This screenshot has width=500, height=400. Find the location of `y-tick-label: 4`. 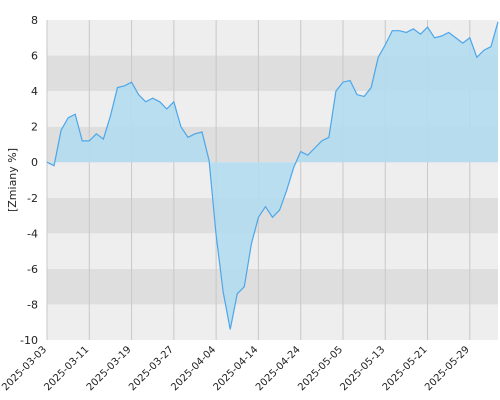

y-tick-label: 4 is located at coordinates (34, 91).